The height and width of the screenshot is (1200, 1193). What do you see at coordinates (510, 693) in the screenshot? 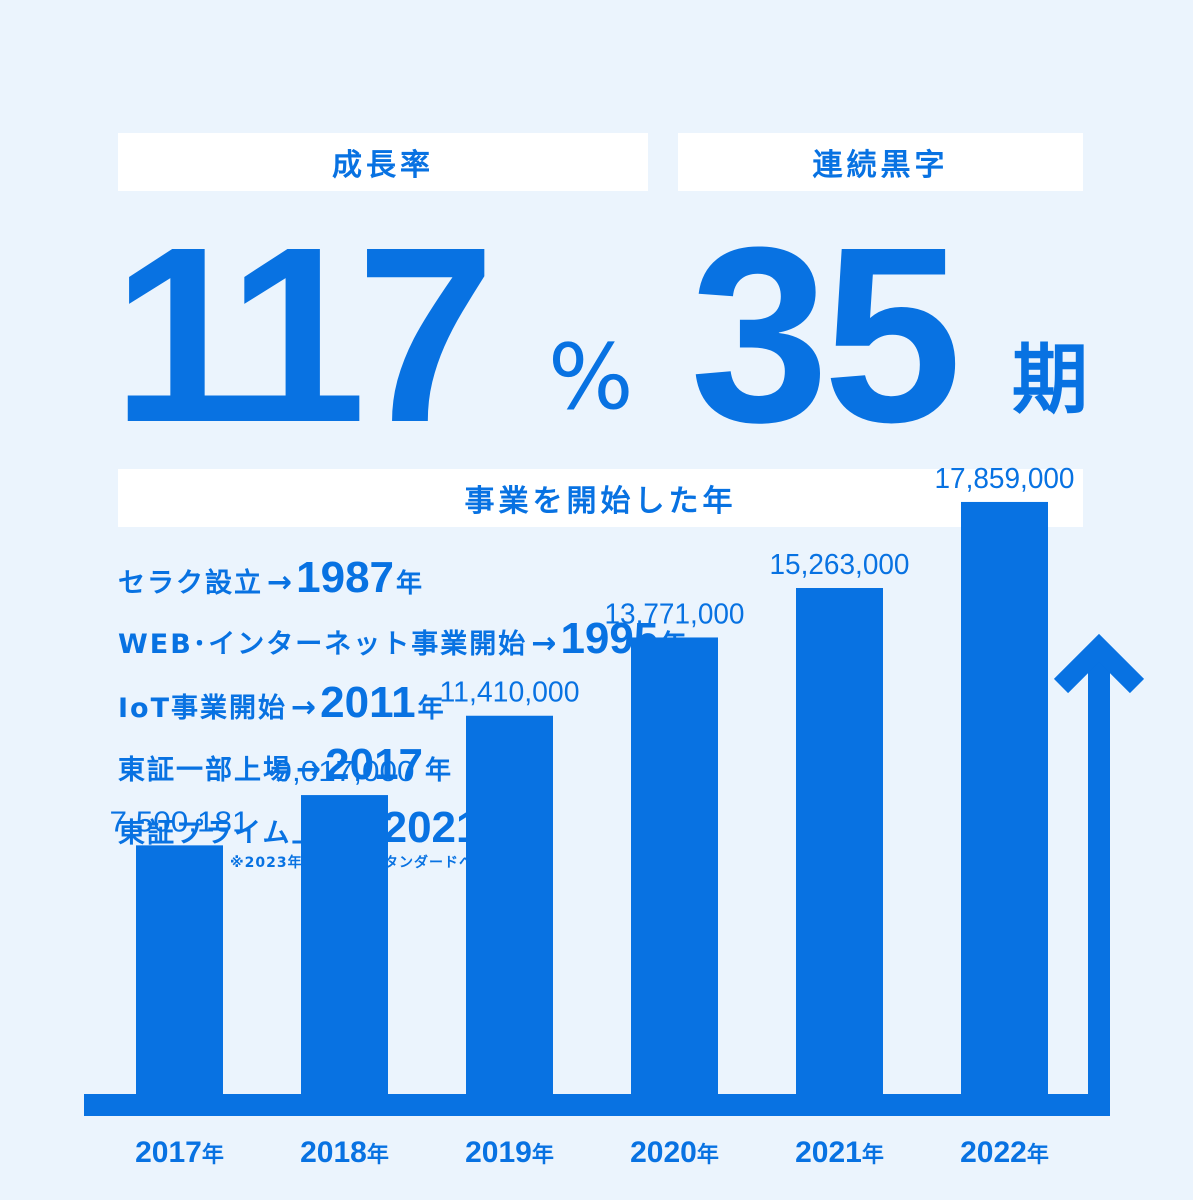
I see `bar-value-label: 11,410,000` at bounding box center [510, 693].